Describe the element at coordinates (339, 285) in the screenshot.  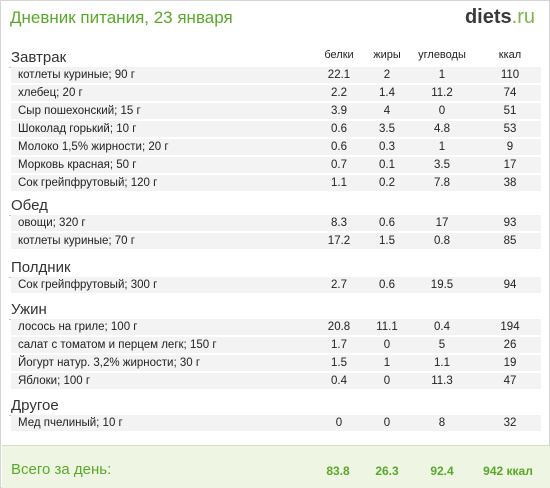
I see `protein-value: 2.7` at that location.